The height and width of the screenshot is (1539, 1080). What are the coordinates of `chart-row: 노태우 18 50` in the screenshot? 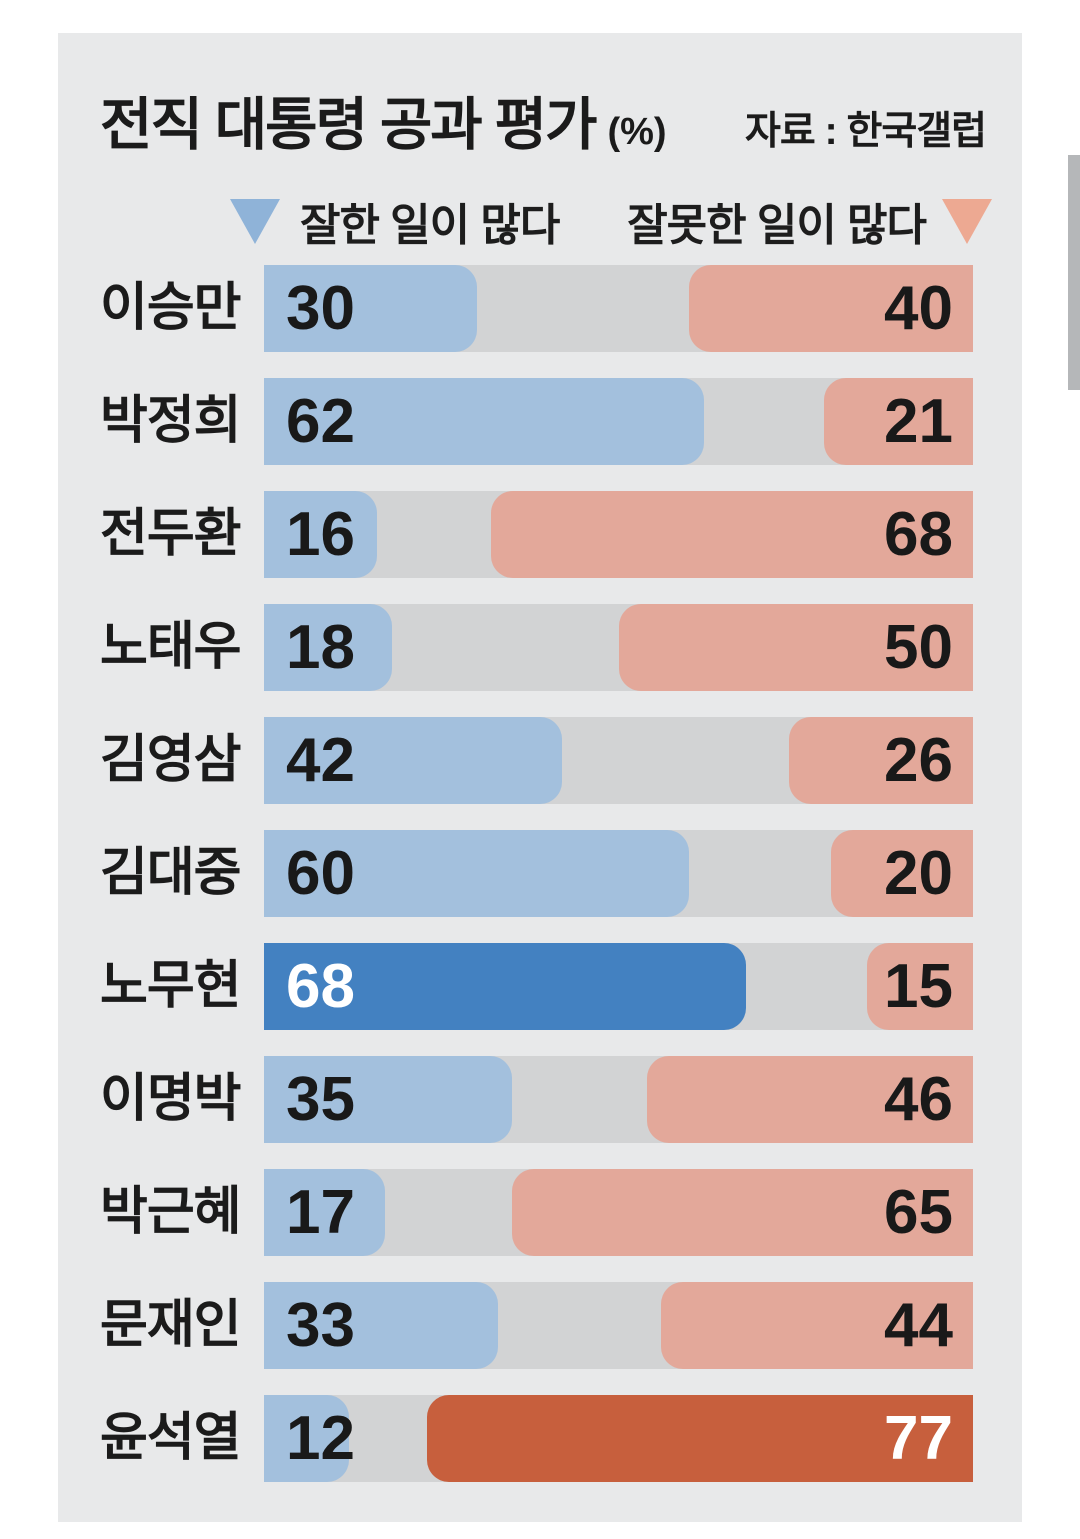 It's located at (540, 647).